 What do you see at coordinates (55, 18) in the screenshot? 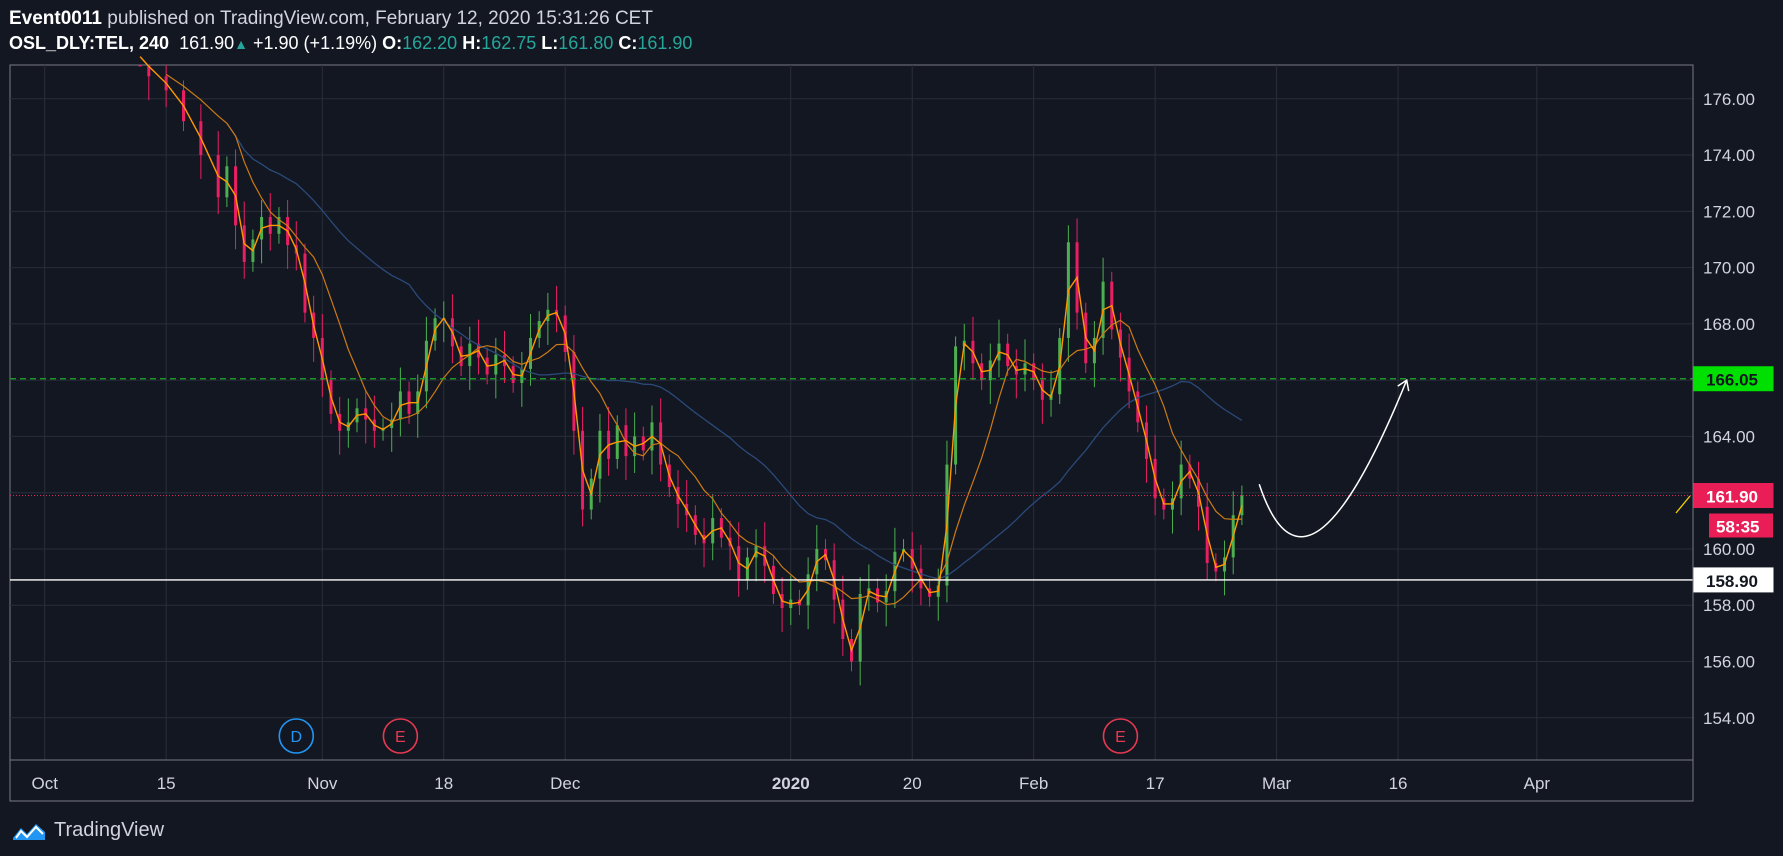
I see `author-name: Event0011` at bounding box center [55, 18].